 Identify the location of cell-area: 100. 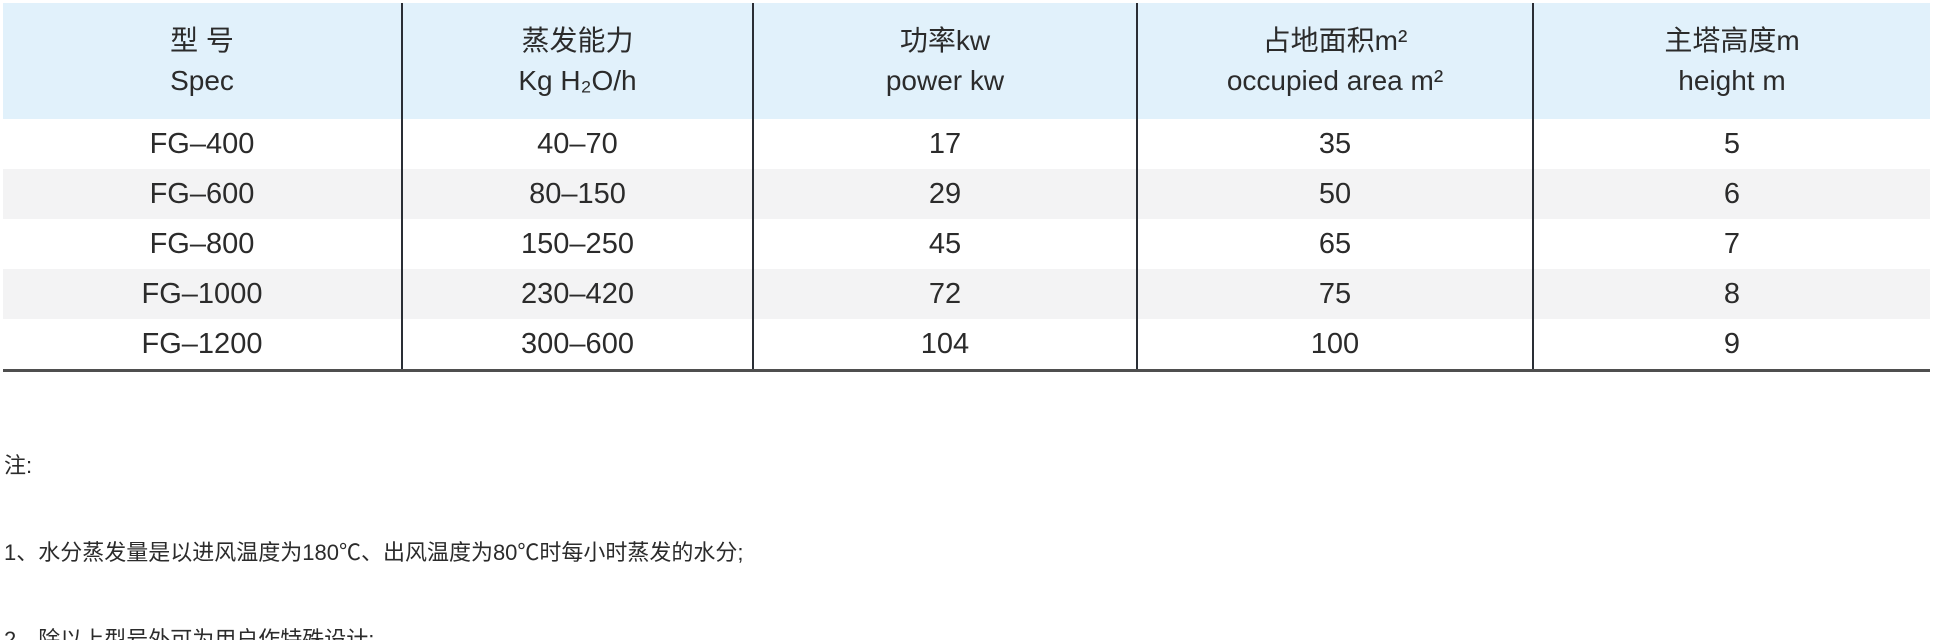
(1335, 345).